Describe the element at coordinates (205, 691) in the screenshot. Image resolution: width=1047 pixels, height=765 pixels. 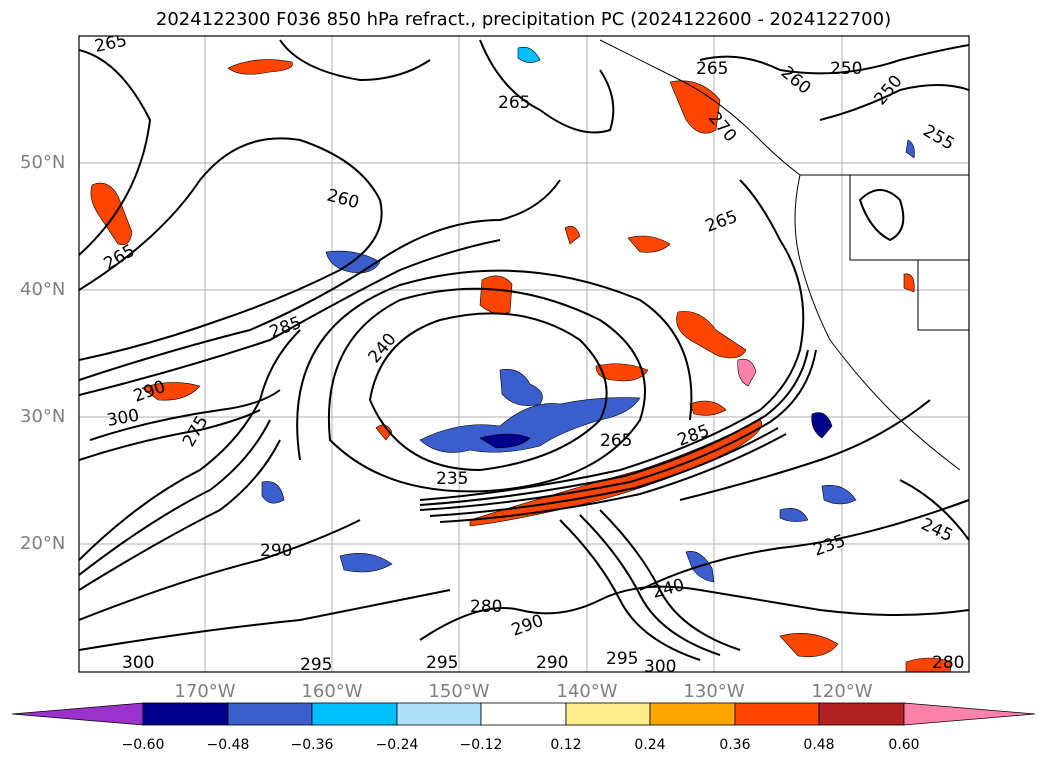
I see `lon-label-170w: 170°W` at that location.